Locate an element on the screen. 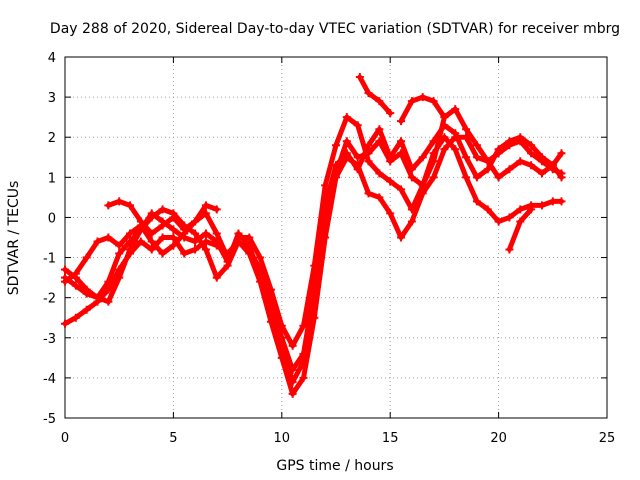 The height and width of the screenshot is (480, 640). series-line is located at coordinates (375, 95).